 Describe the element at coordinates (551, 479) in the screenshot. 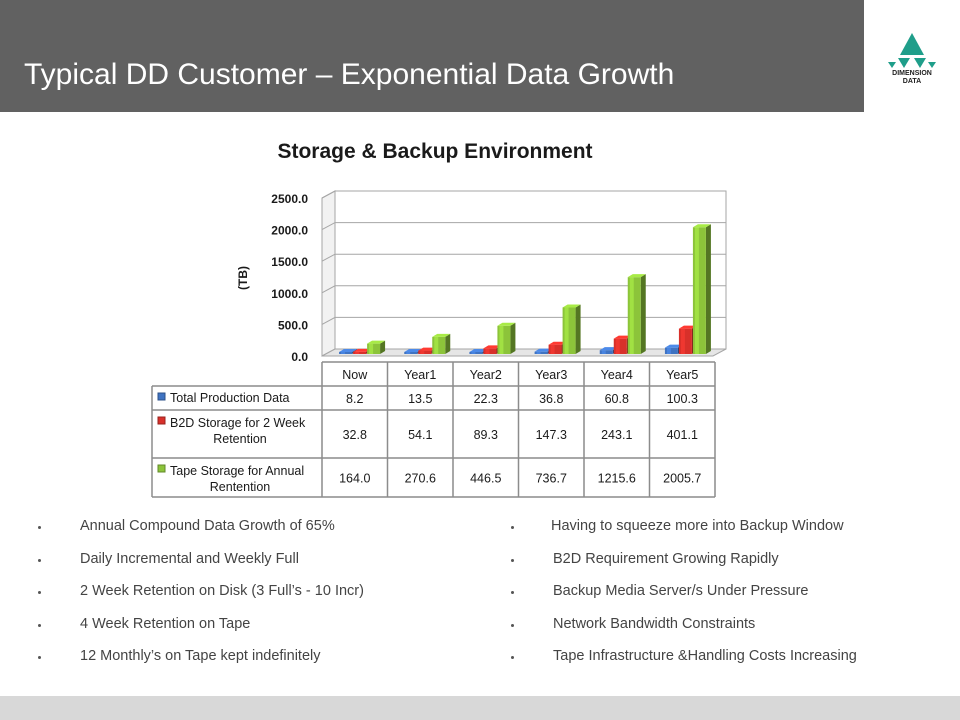

I see `data-label: 736.7` at that location.